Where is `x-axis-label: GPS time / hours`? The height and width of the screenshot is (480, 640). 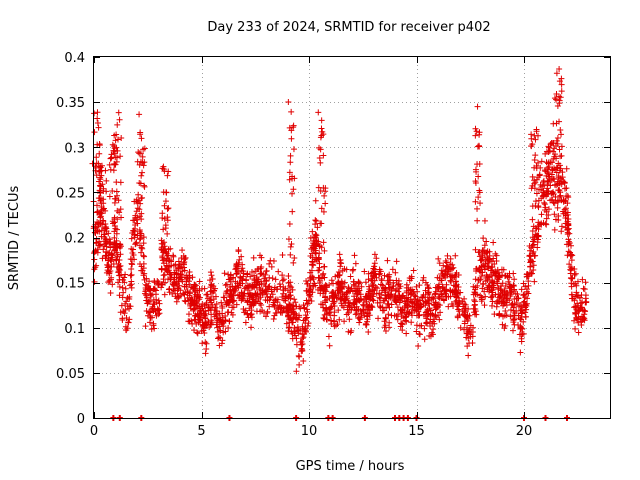
x-axis-label: GPS time / hours is located at coordinates (350, 466).